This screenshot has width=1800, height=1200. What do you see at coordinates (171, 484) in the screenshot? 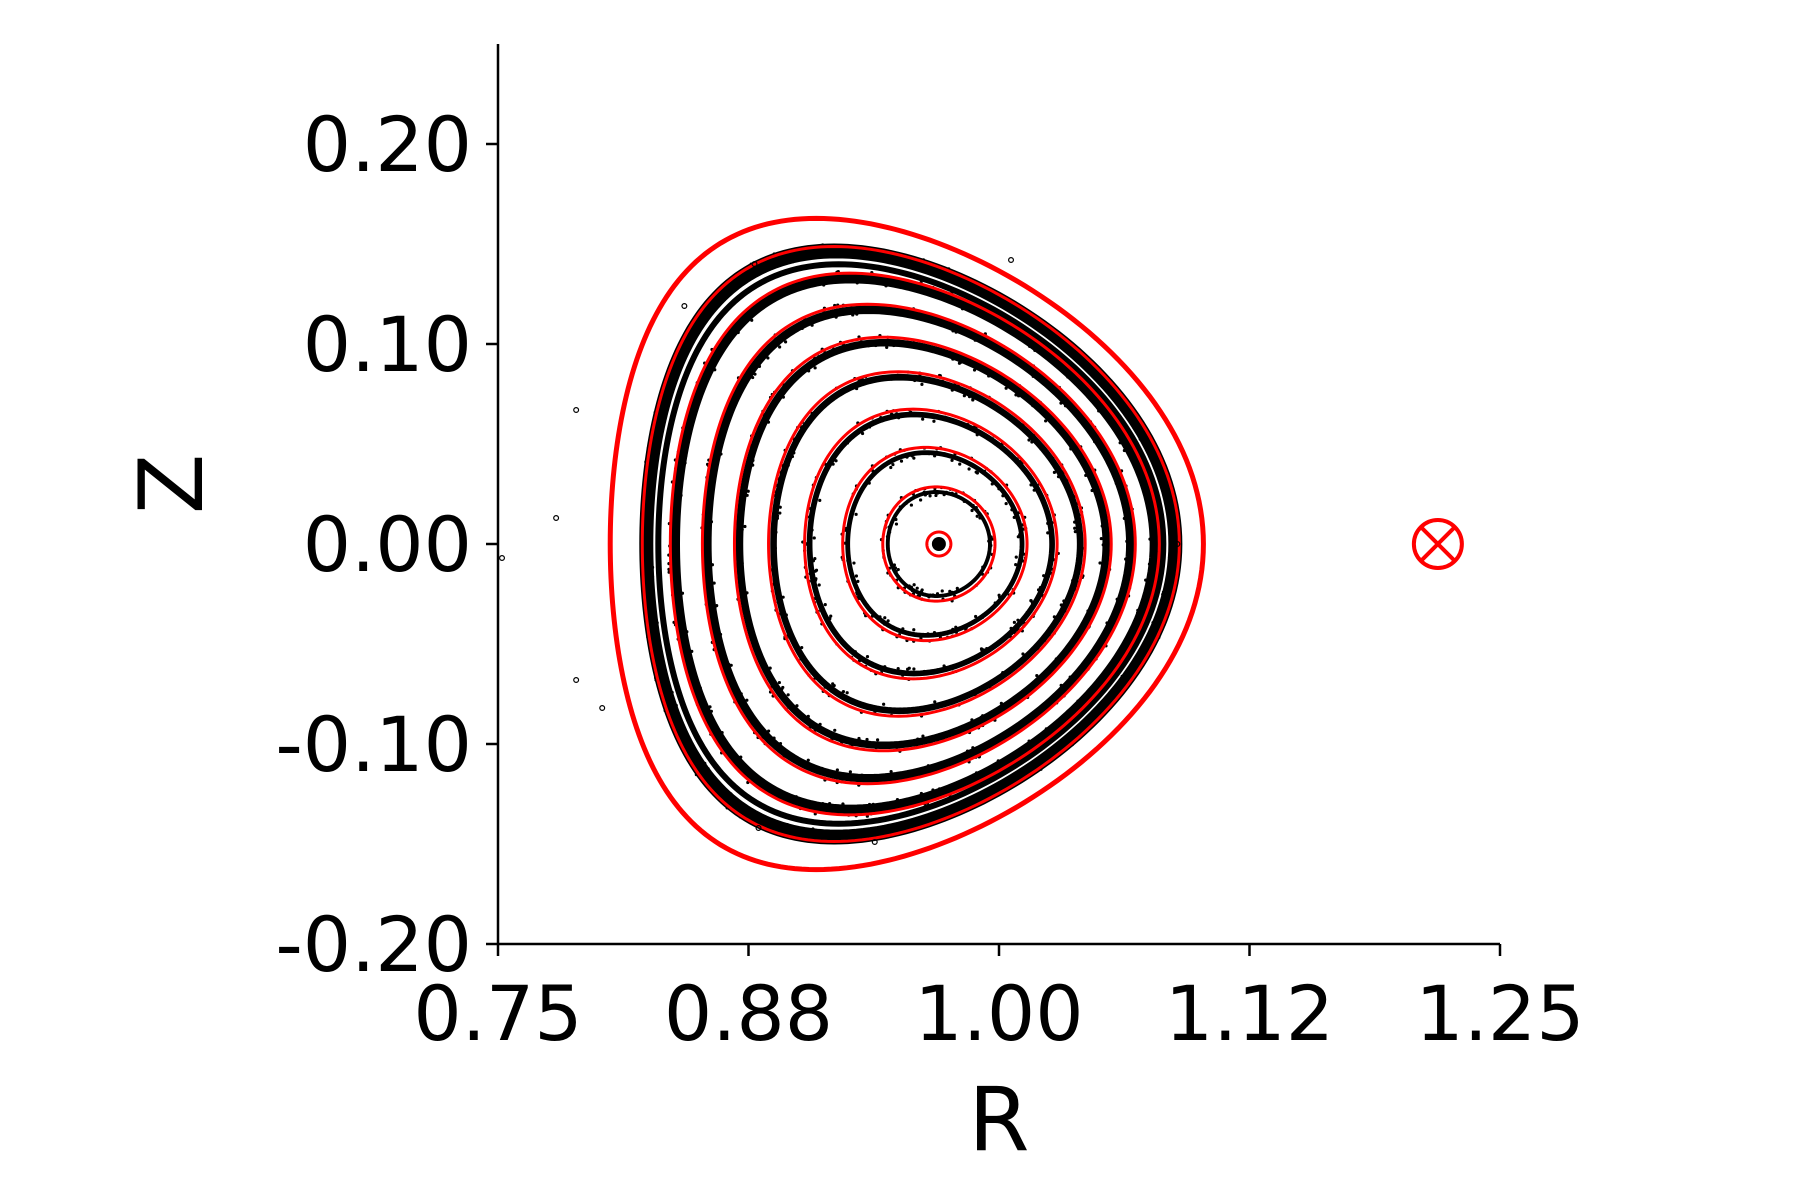
I see `y-axis-title: Z` at bounding box center [171, 484].